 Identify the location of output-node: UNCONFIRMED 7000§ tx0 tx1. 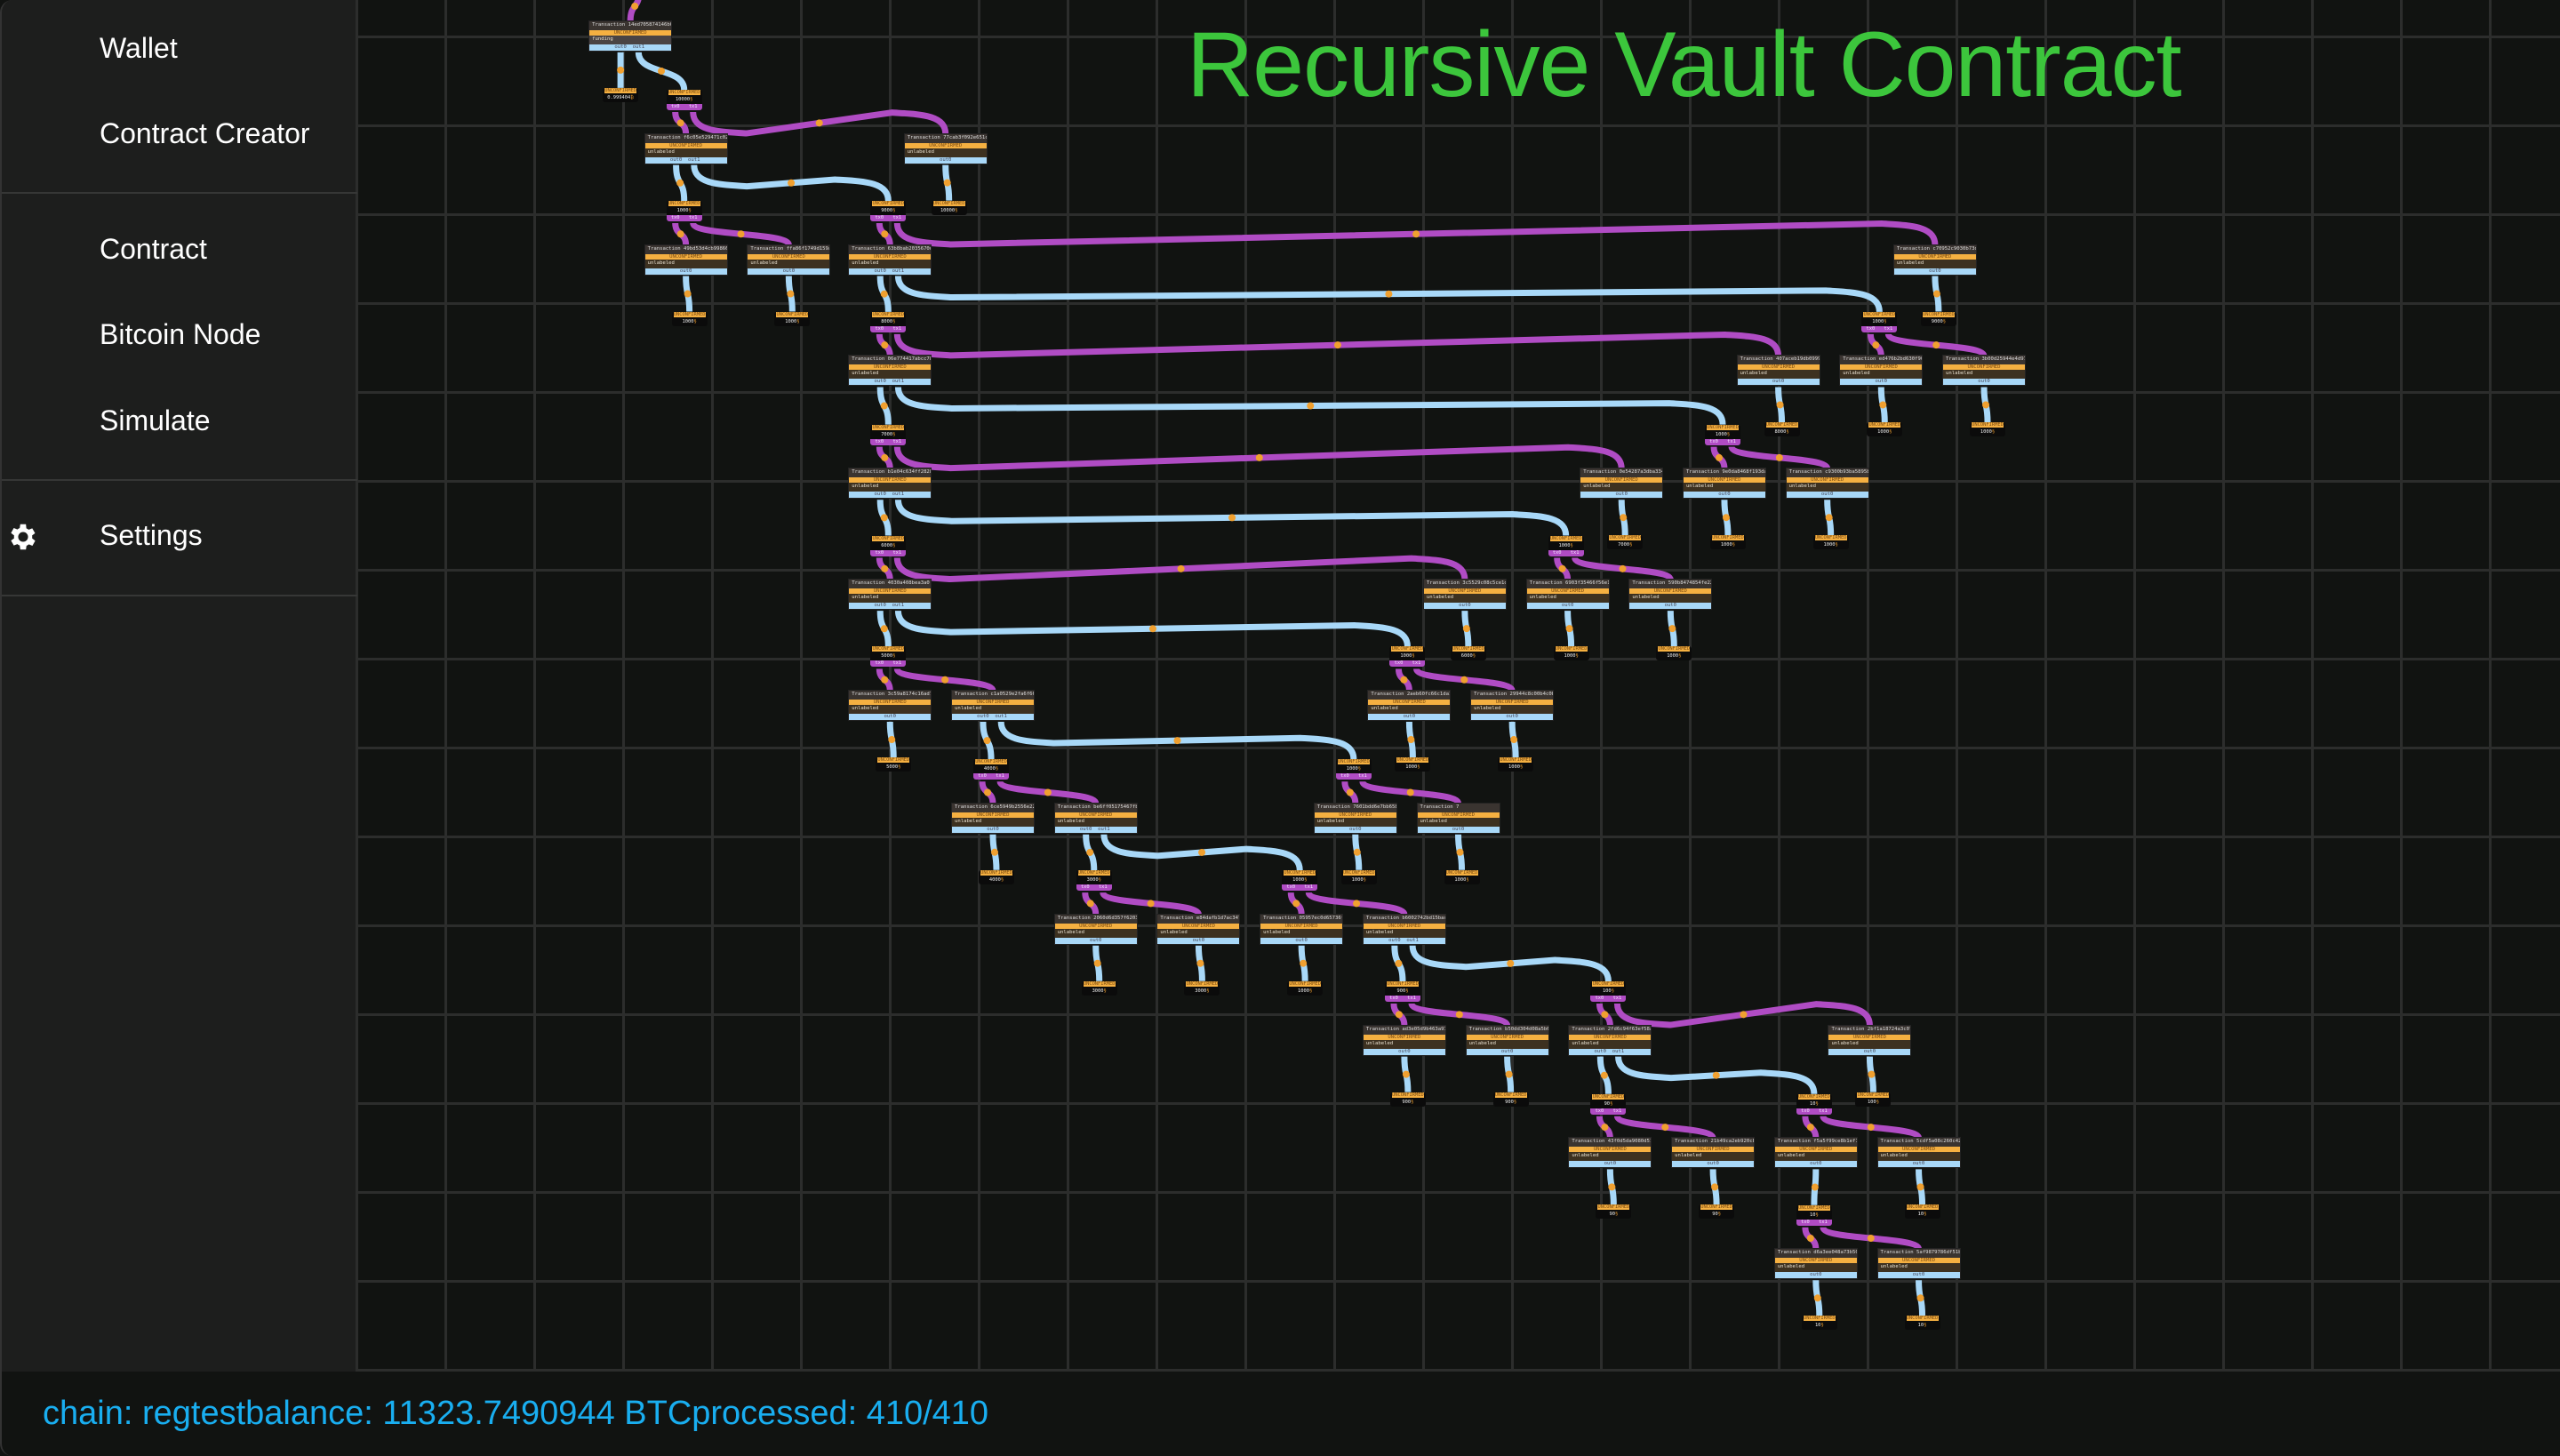
(888, 434).